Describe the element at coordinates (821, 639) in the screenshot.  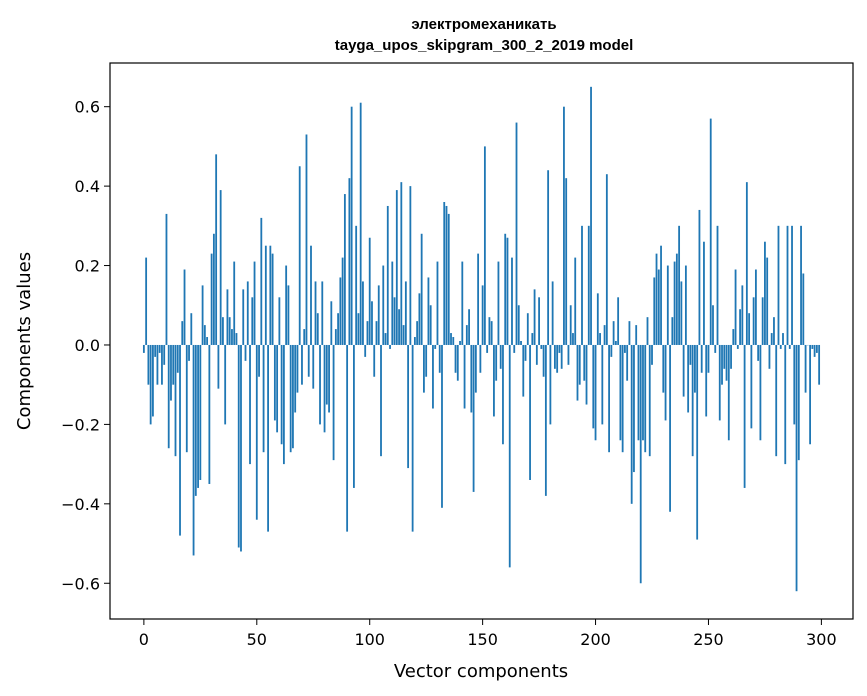
I see `x-tick-label: 300` at that location.